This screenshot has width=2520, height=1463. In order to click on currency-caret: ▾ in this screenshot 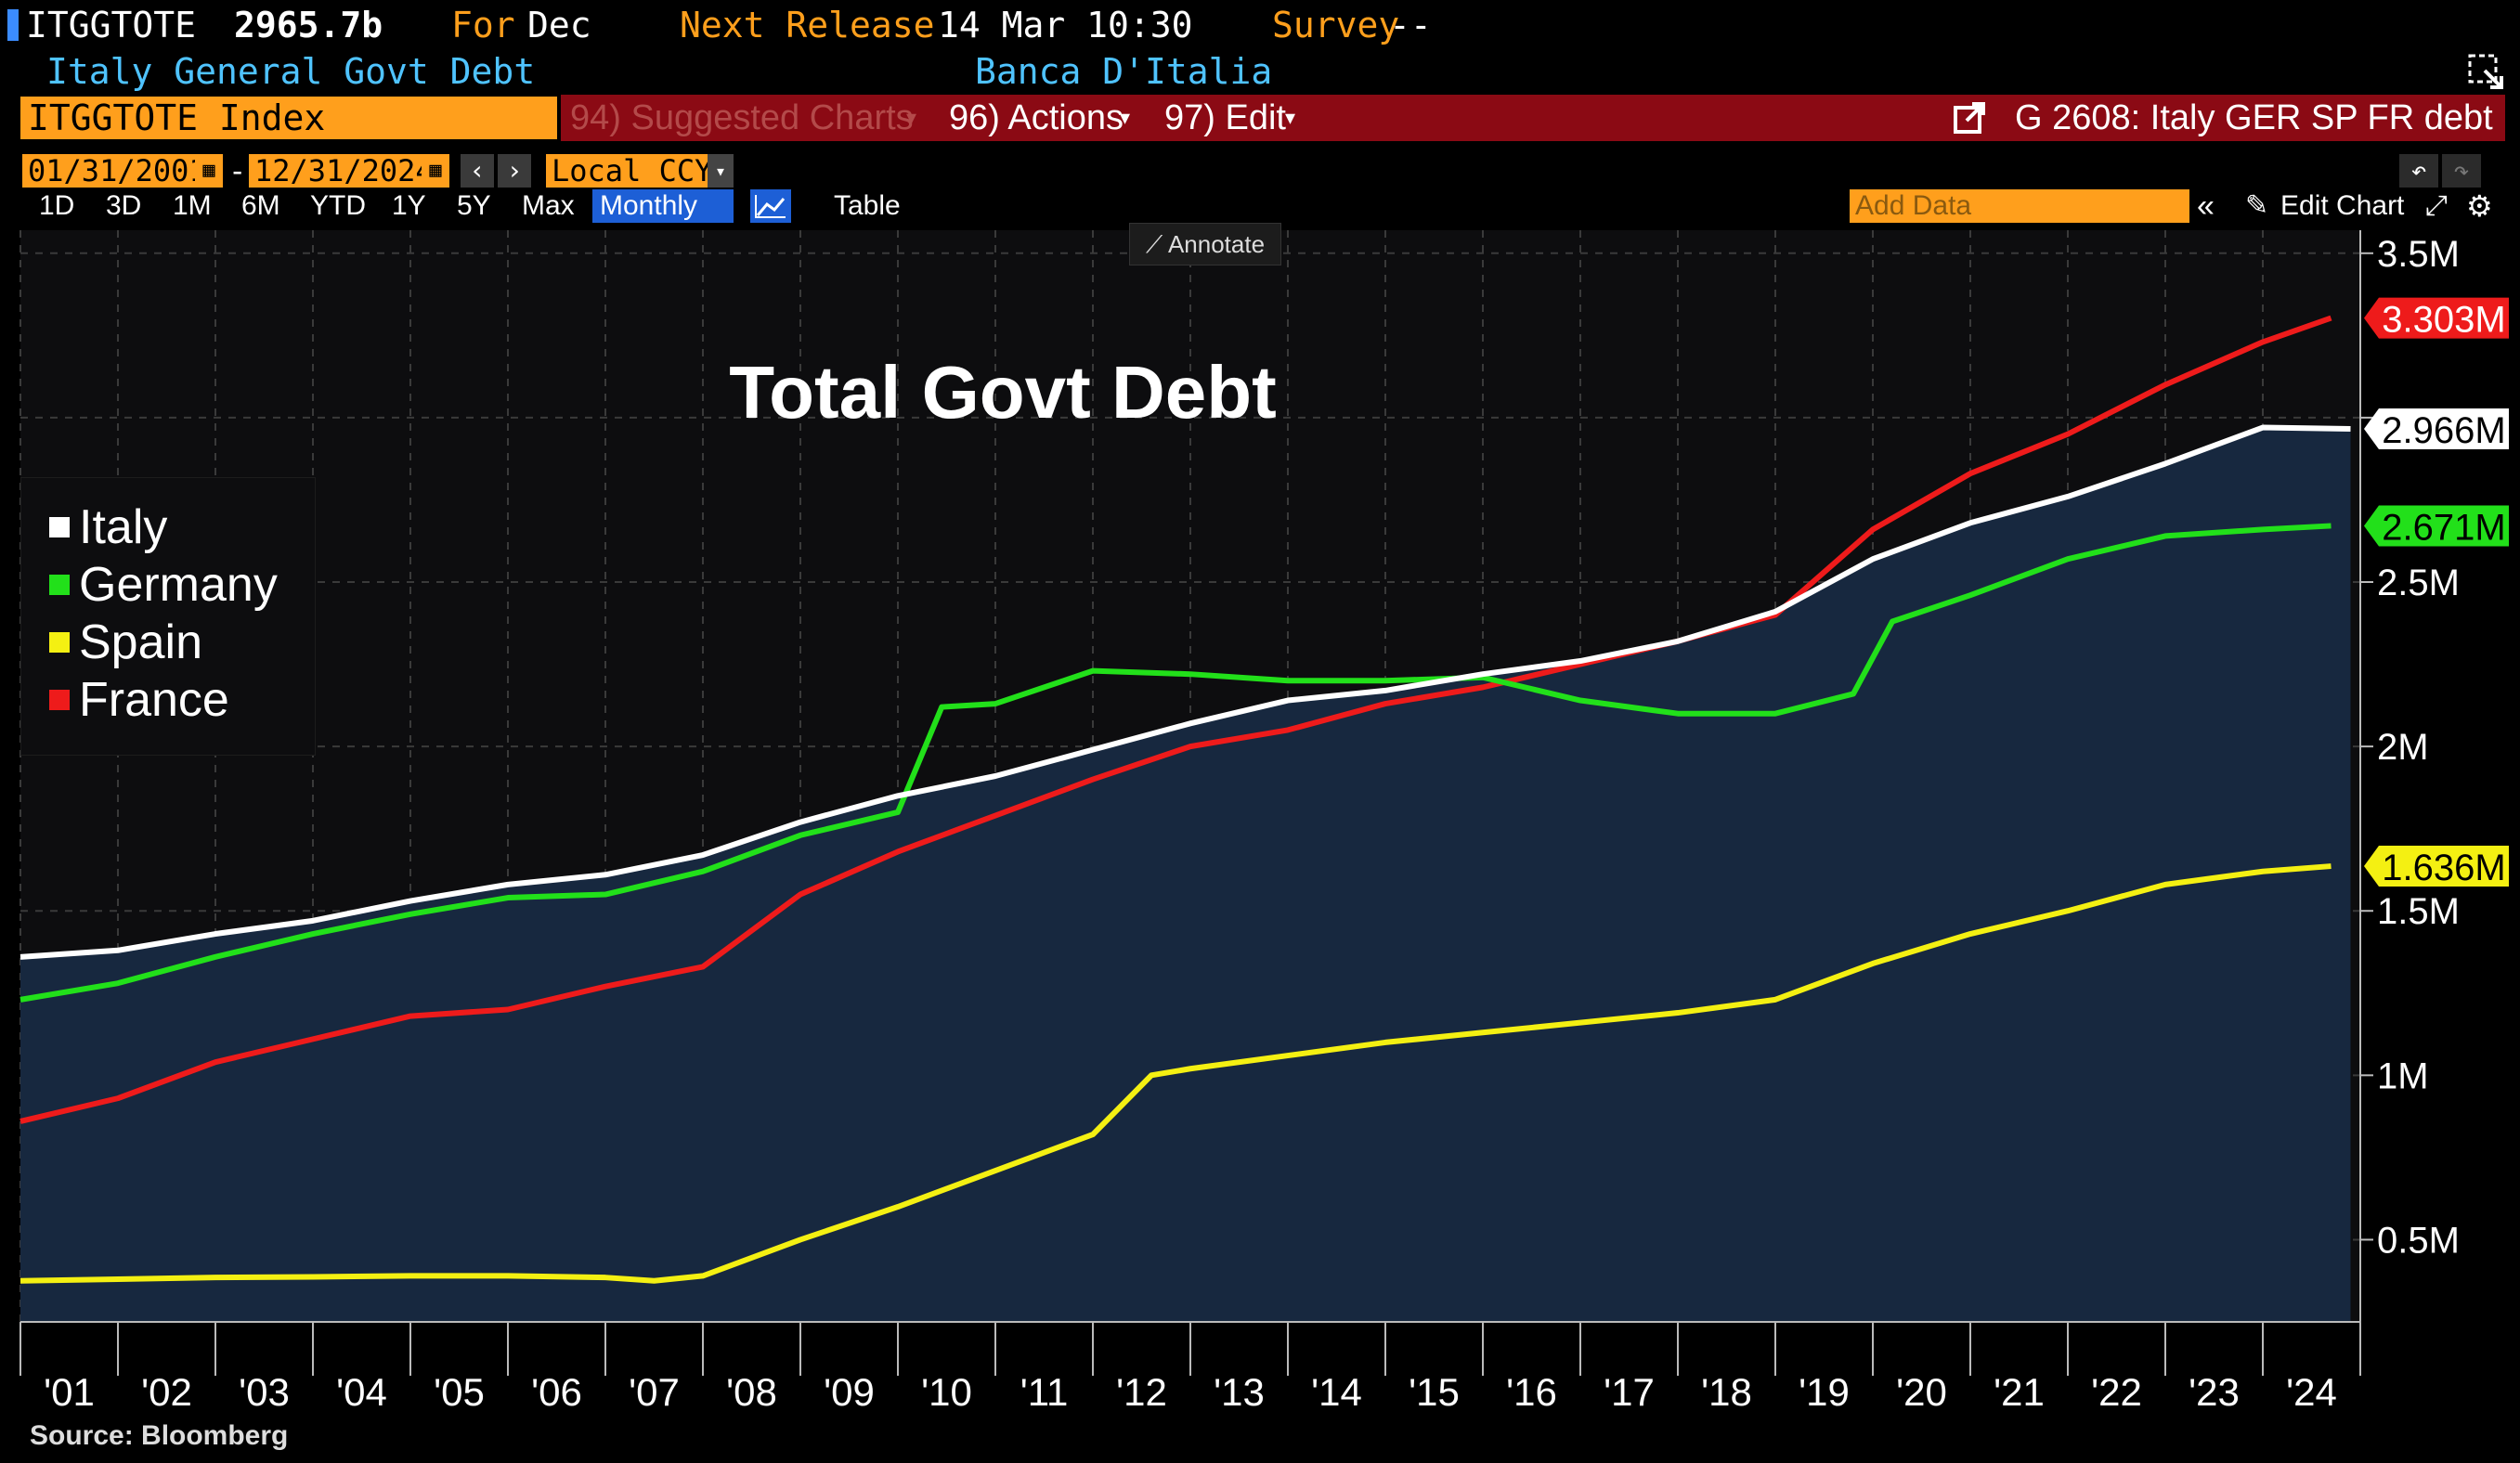, I will do `click(721, 171)`.